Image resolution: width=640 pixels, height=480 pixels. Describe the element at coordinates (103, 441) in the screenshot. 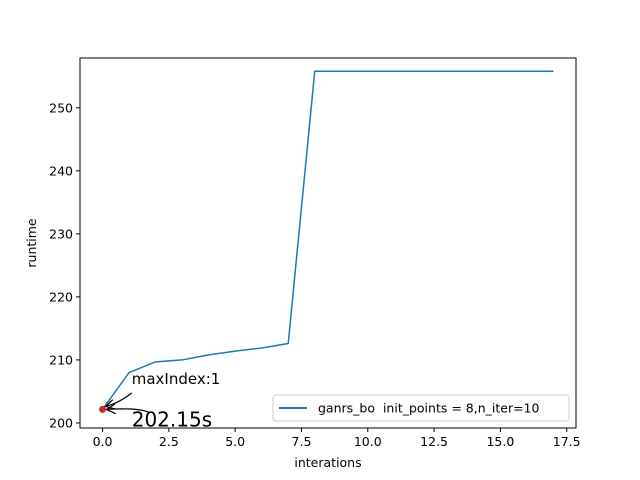

I see `x-tick-label: 0.0` at that location.